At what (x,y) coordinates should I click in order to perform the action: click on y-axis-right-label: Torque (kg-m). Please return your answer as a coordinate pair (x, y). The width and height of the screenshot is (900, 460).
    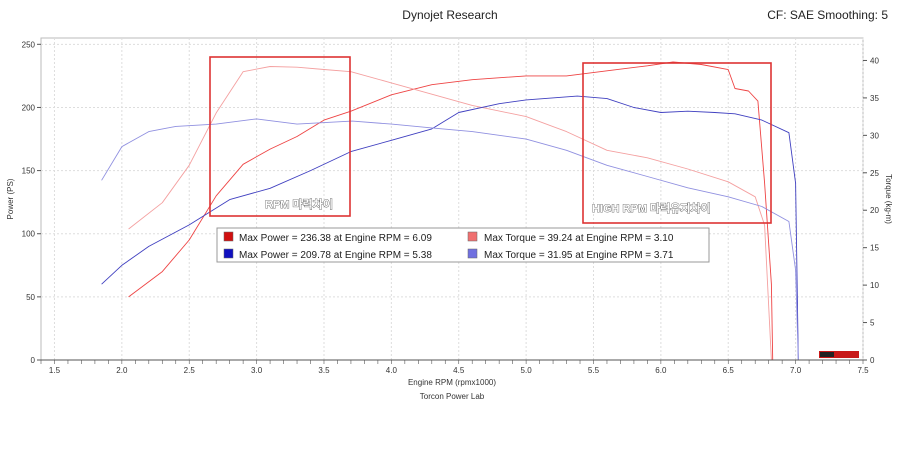
    Looking at the image, I should click on (888, 199).